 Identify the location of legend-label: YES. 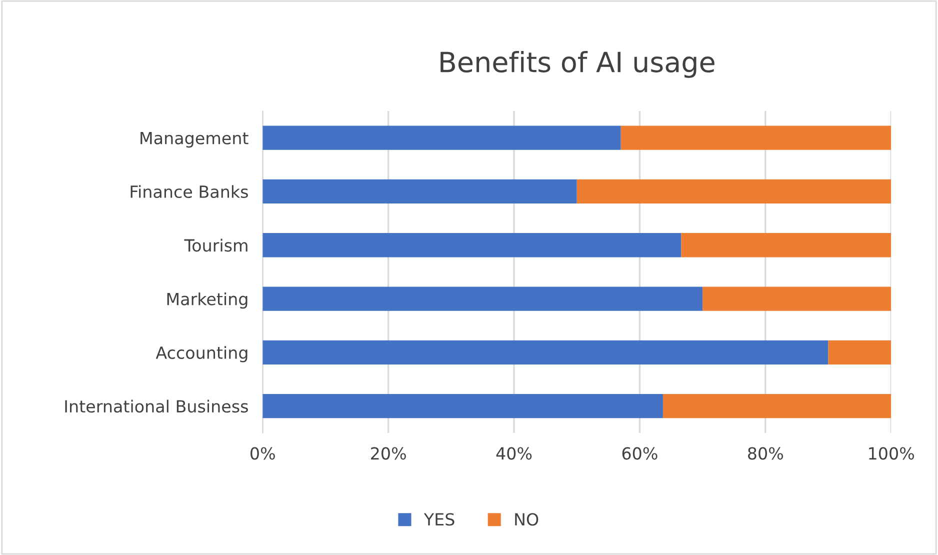
(439, 519).